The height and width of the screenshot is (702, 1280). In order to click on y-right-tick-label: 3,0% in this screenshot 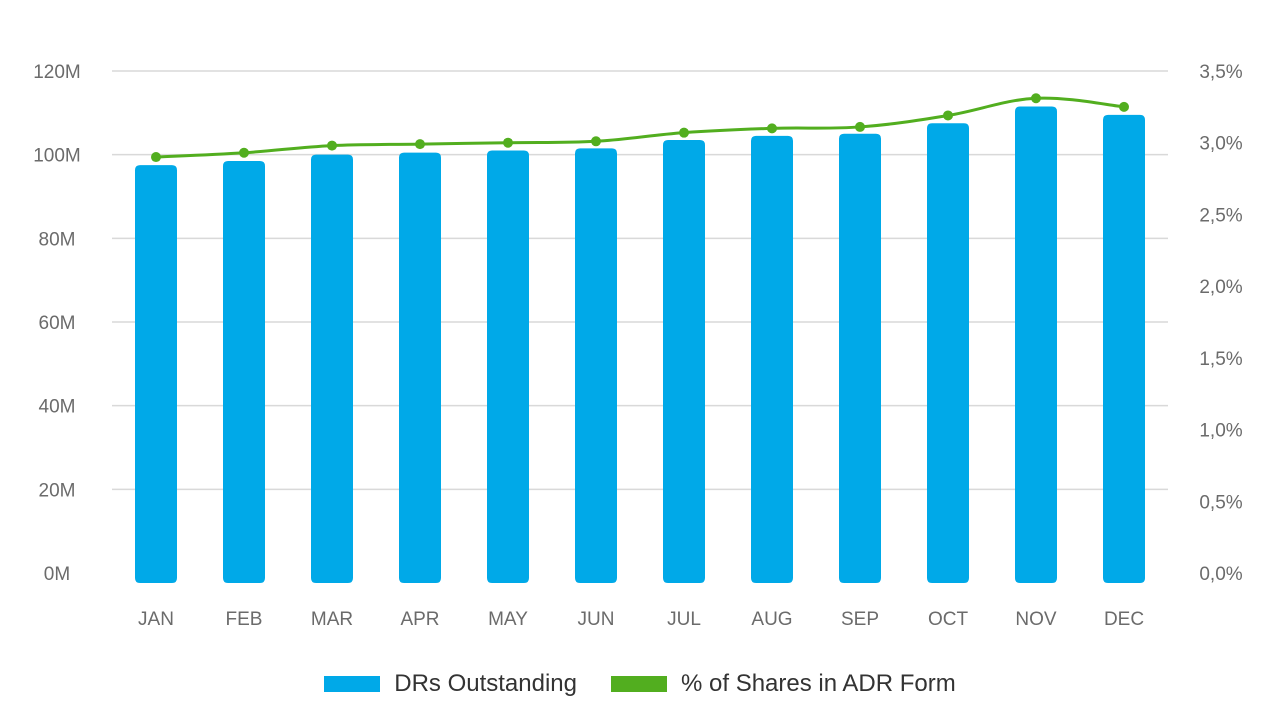, I will do `click(1220, 144)`.